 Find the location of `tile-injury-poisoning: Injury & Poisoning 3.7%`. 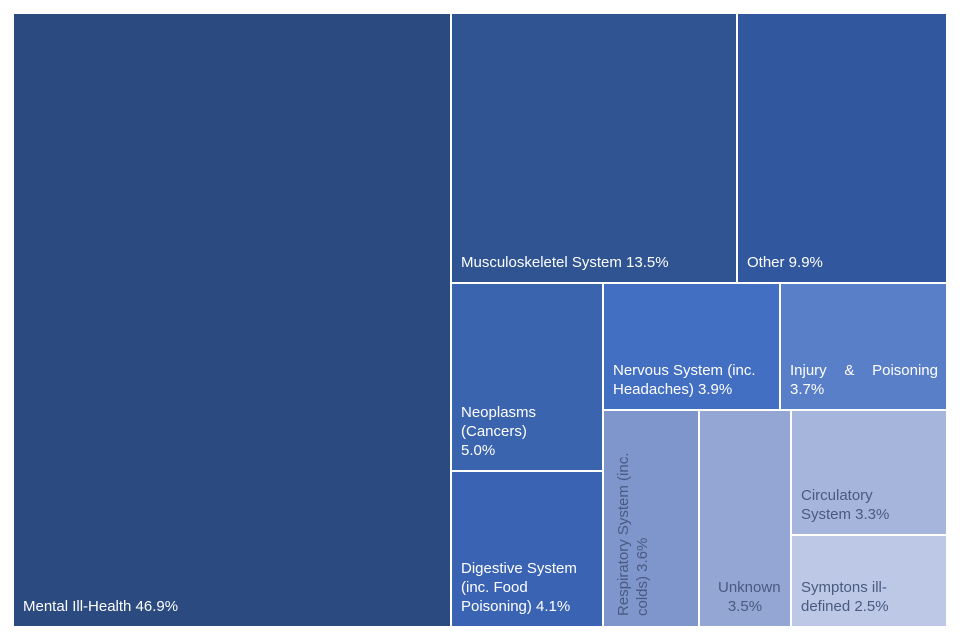

tile-injury-poisoning: Injury & Poisoning 3.7% is located at coordinates (863, 346).